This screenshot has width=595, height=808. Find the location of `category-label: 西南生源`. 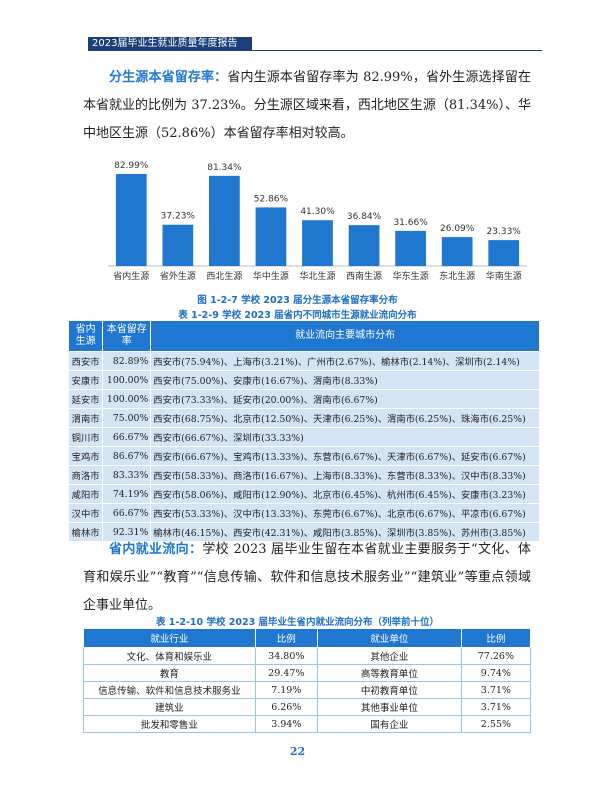

category-label: 西南生源 is located at coordinates (364, 276).